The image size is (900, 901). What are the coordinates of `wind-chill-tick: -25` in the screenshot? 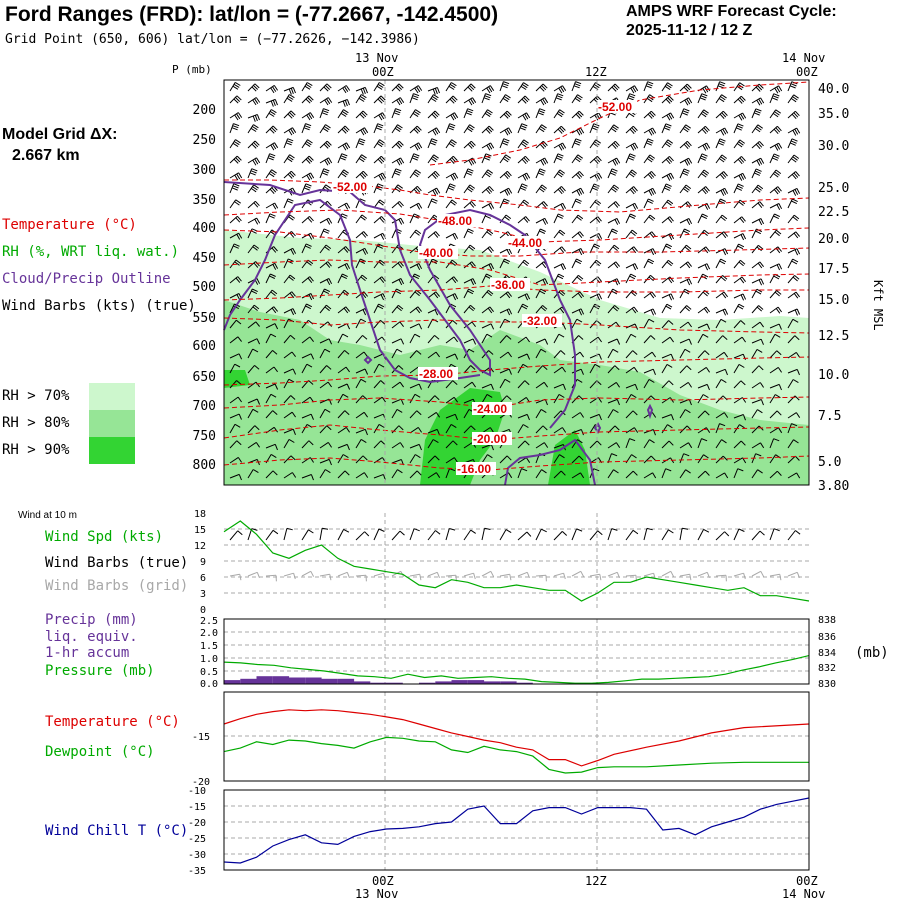 It's located at (197, 839).